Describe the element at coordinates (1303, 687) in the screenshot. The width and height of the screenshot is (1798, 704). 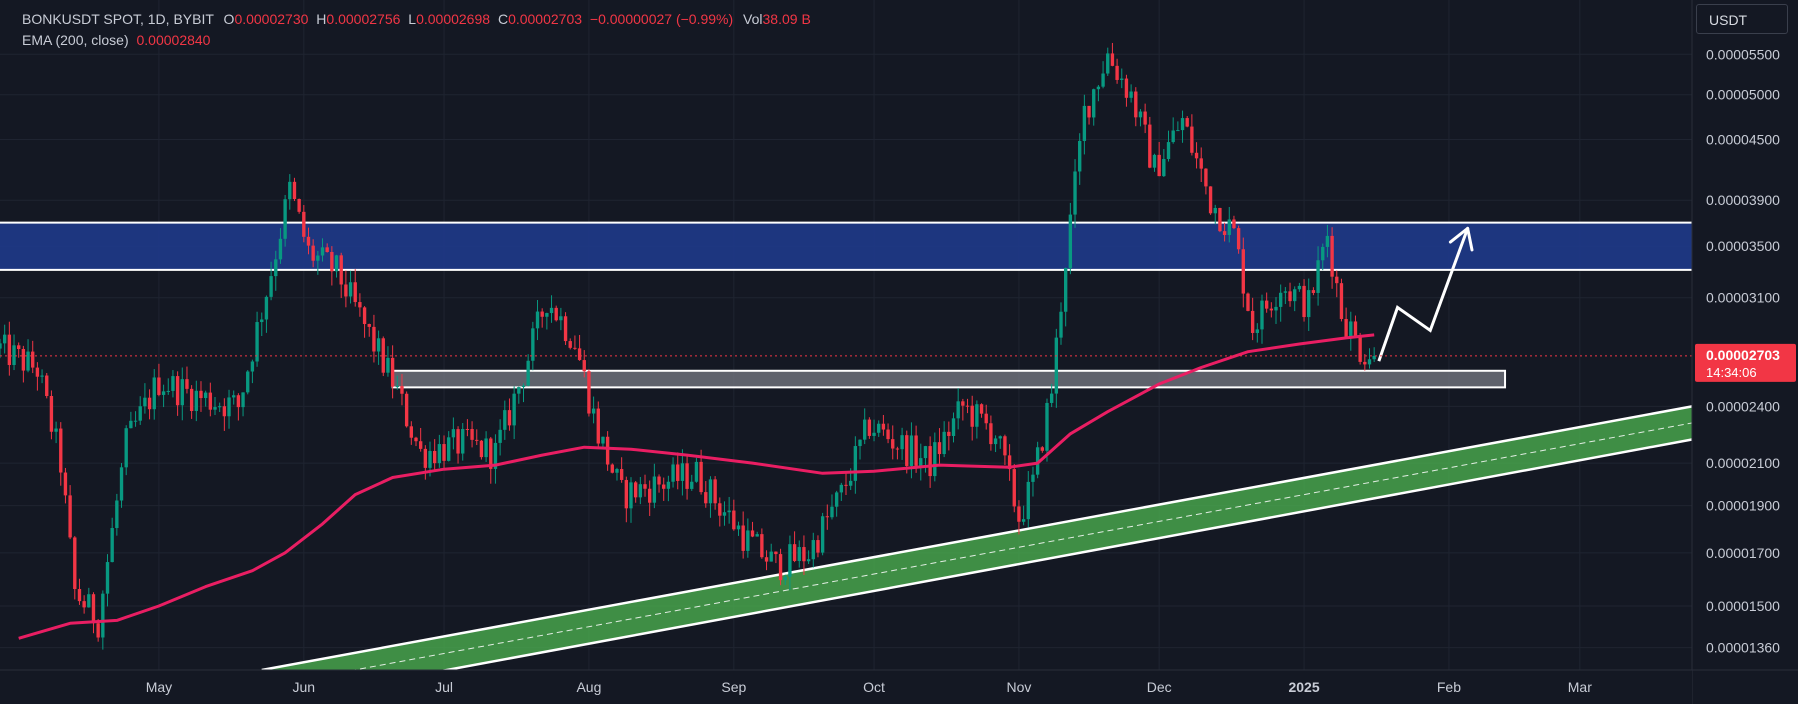
I see `x-tick-label: 2025` at that location.